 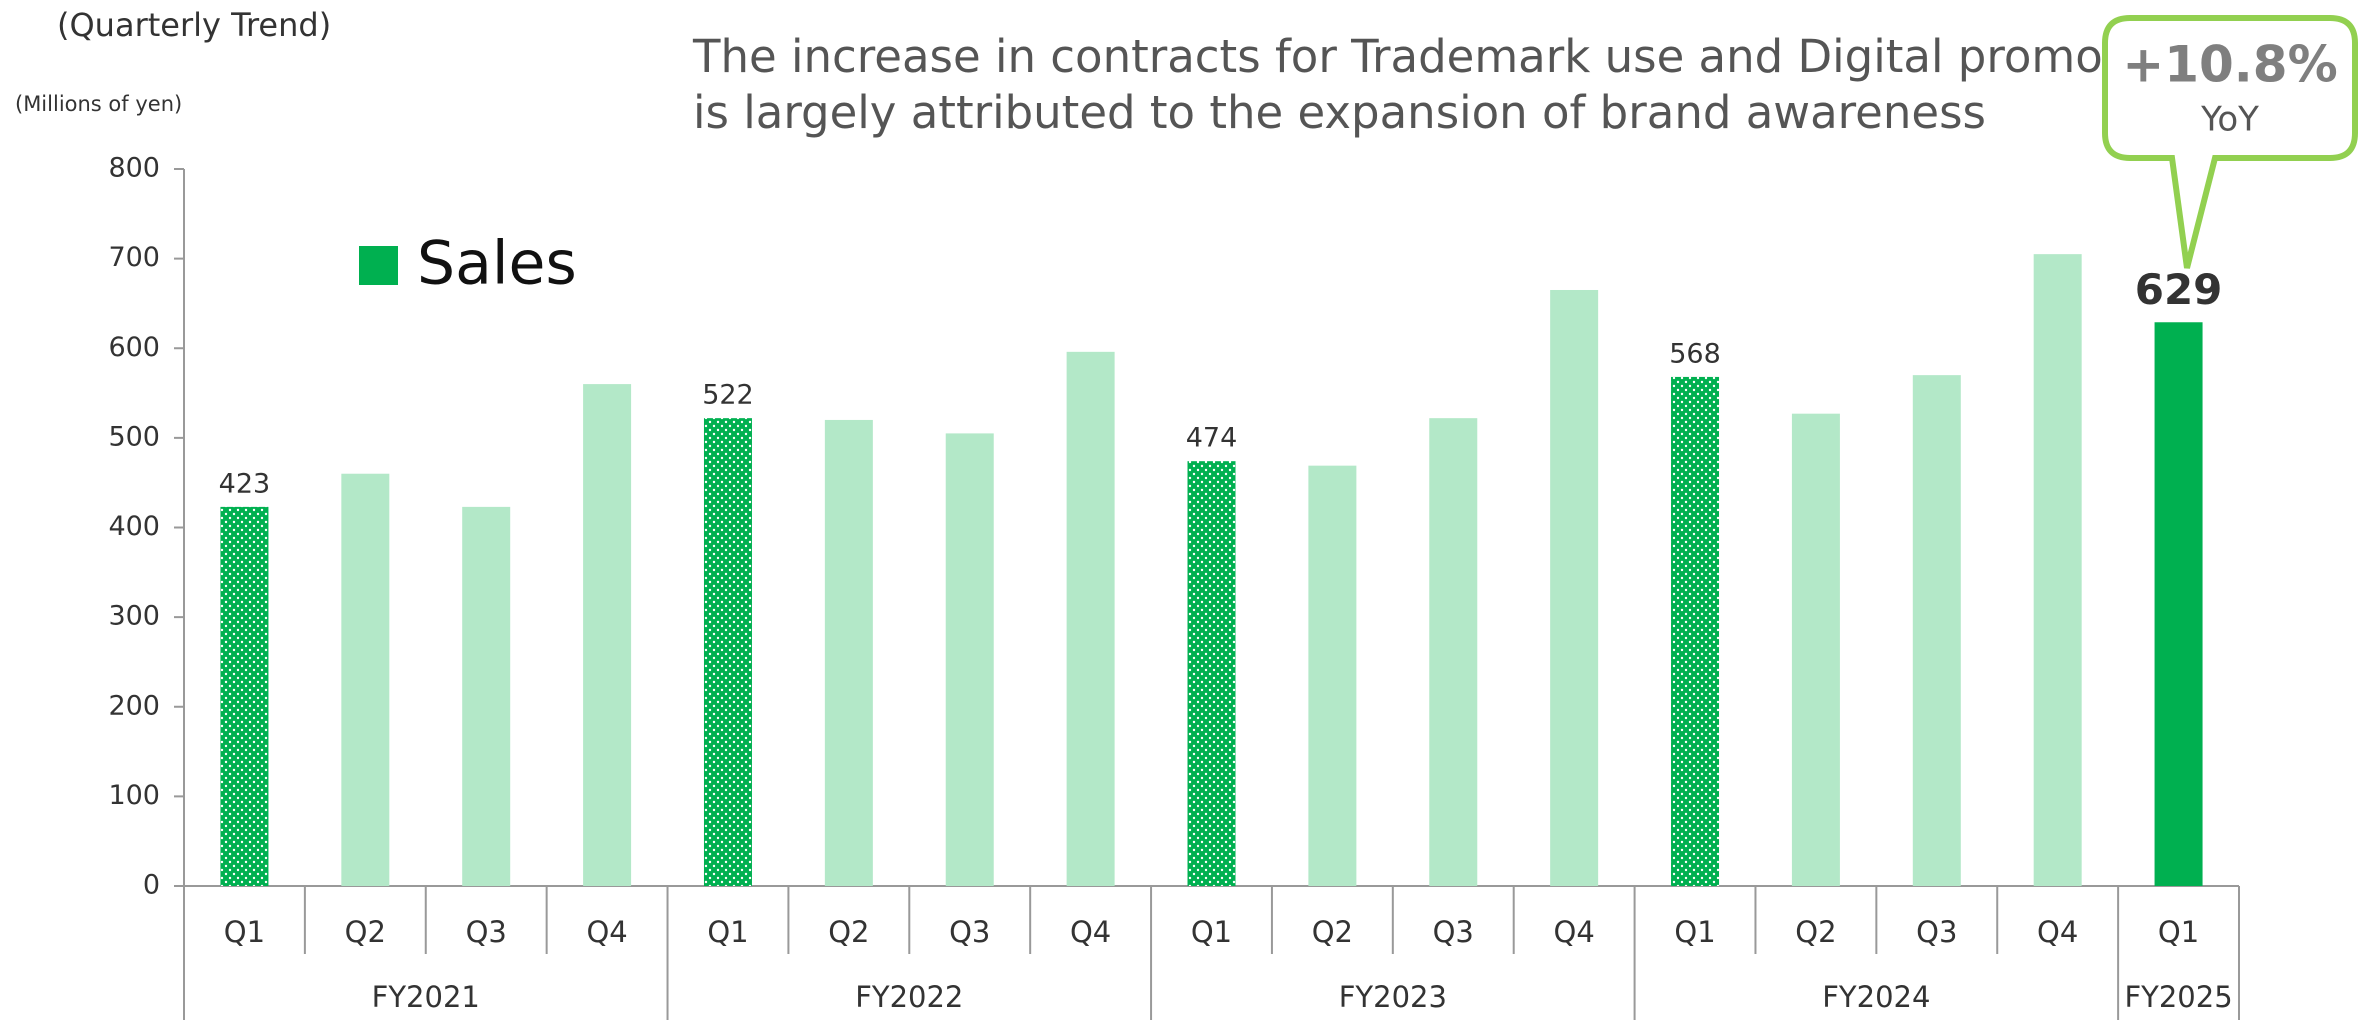 I want to click on value-label: 629, so click(x=2179, y=289).